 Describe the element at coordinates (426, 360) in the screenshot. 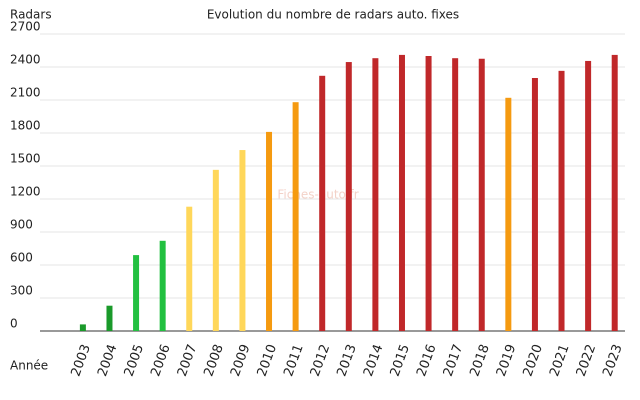

I see `x-tick-label: 2016` at that location.